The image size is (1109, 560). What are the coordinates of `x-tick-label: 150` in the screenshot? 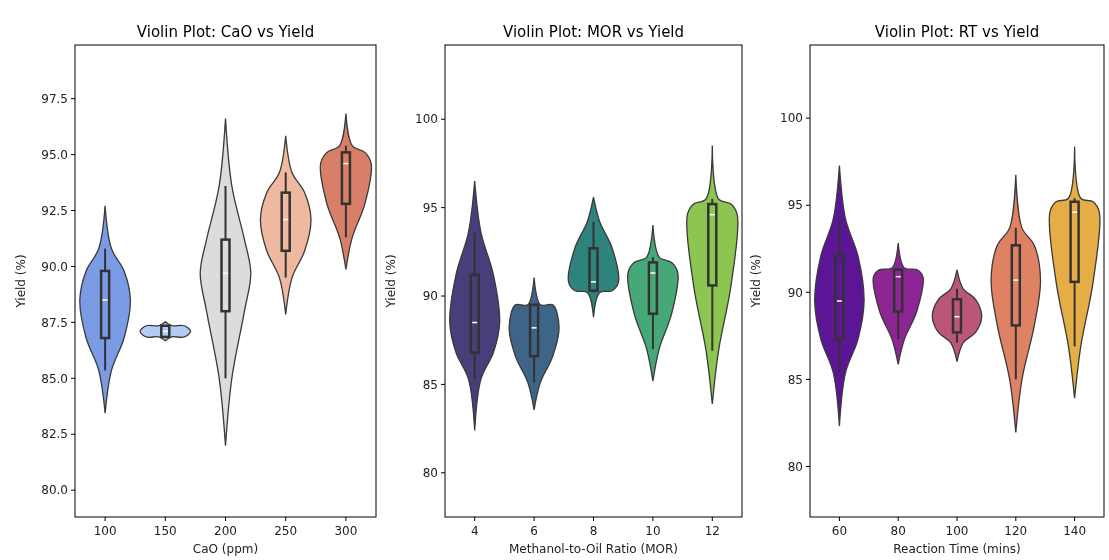 It's located at (165, 531).